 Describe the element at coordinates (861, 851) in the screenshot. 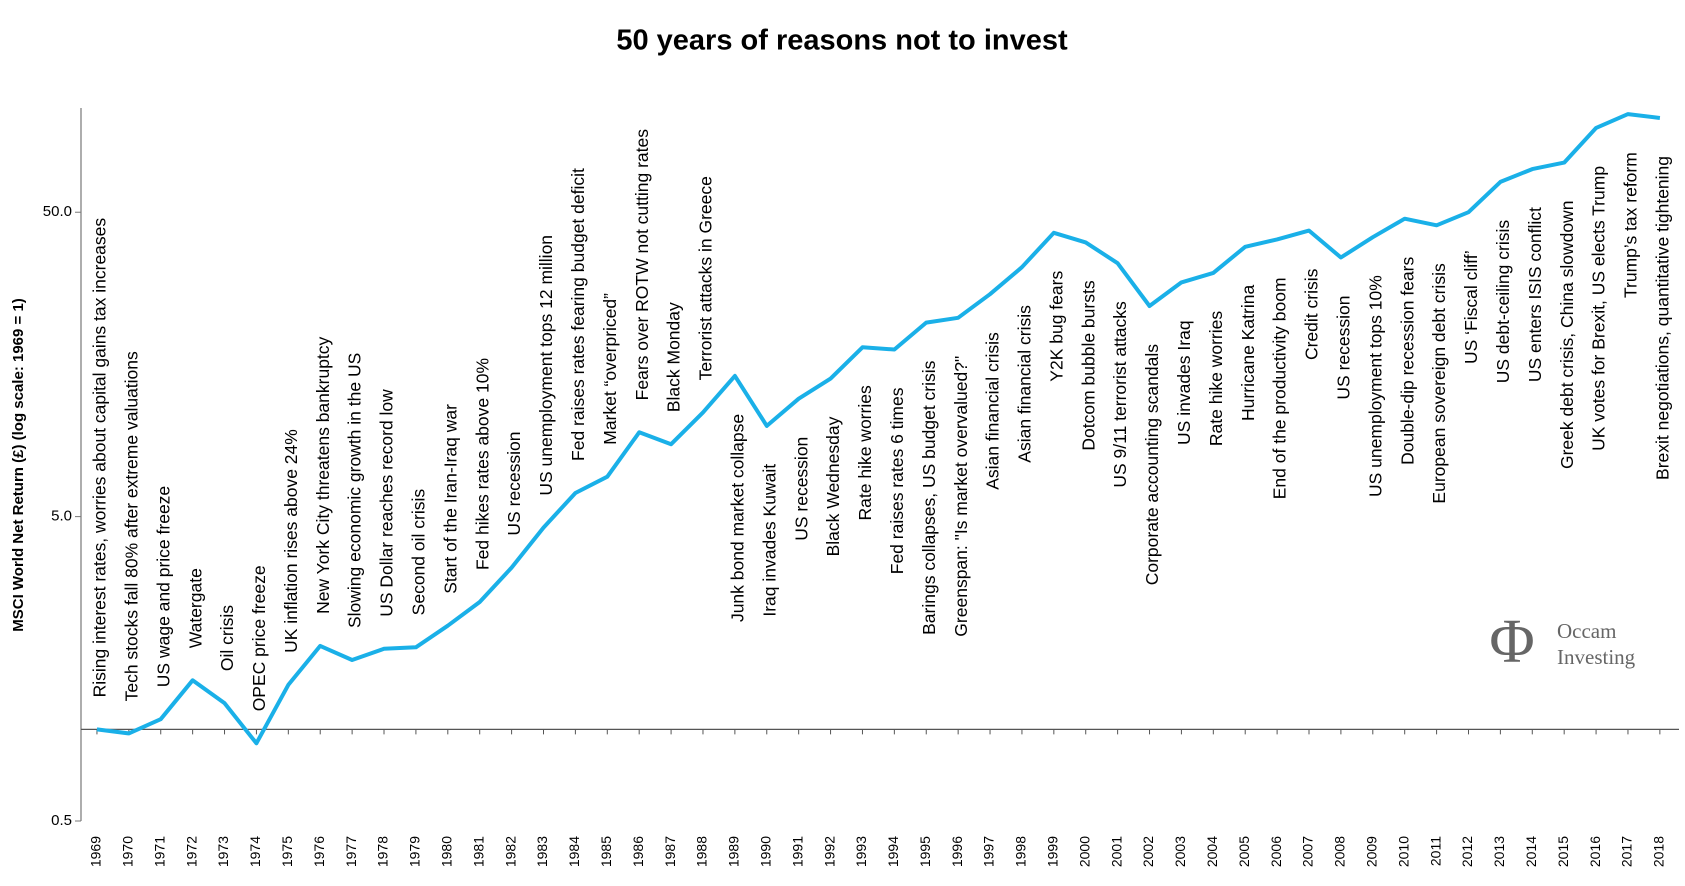

I see `x-tick-label: 1993` at that location.